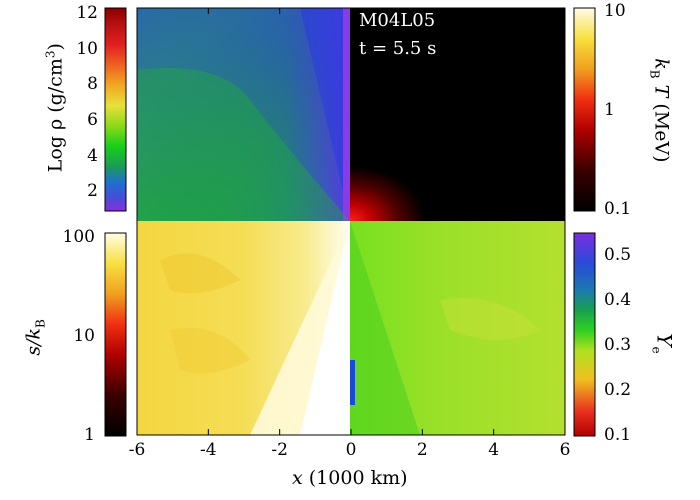 Image resolution: width=700 pixels, height=500 pixels. Describe the element at coordinates (92, 84) in the screenshot. I see `colorbar-tick-label: 8` at that location.